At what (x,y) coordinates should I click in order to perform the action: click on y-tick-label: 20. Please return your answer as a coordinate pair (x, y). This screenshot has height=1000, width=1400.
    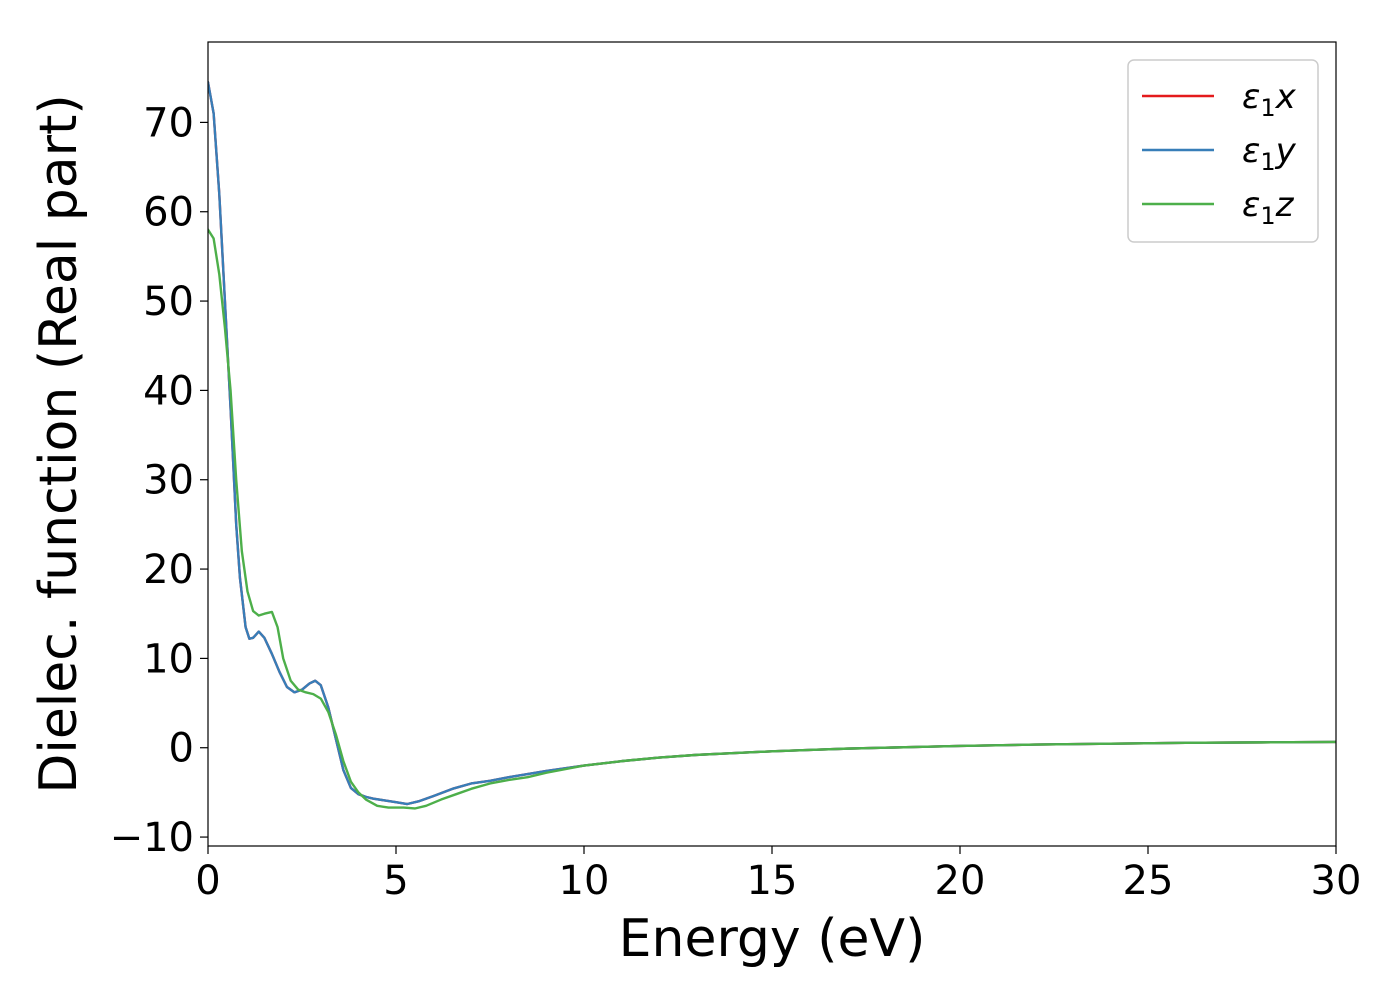
    Looking at the image, I should click on (168, 570).